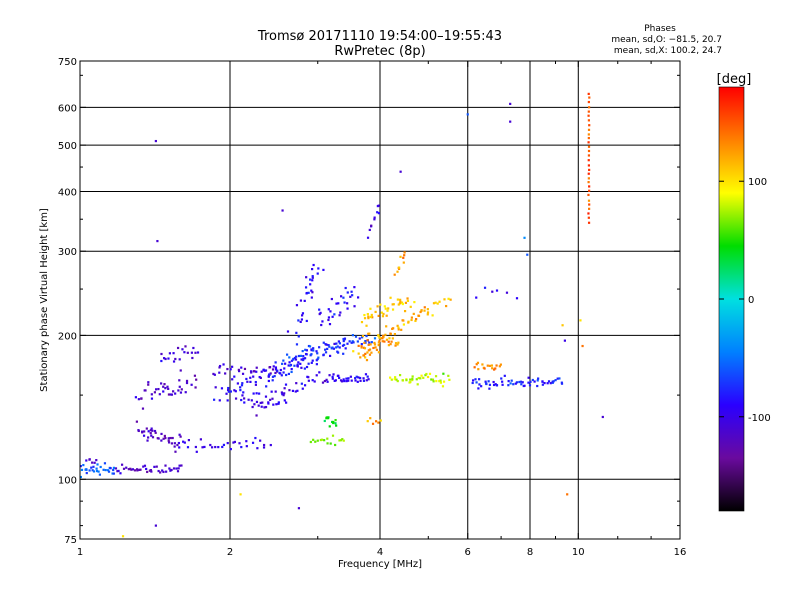 The height and width of the screenshot is (600, 800). What do you see at coordinates (67, 336) in the screenshot?
I see `y-tick-label: 200` at bounding box center [67, 336].